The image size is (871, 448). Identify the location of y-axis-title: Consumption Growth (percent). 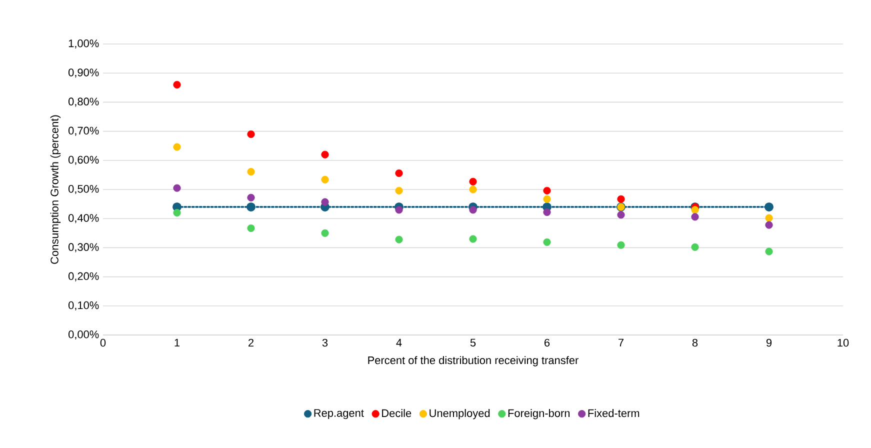
(55, 189).